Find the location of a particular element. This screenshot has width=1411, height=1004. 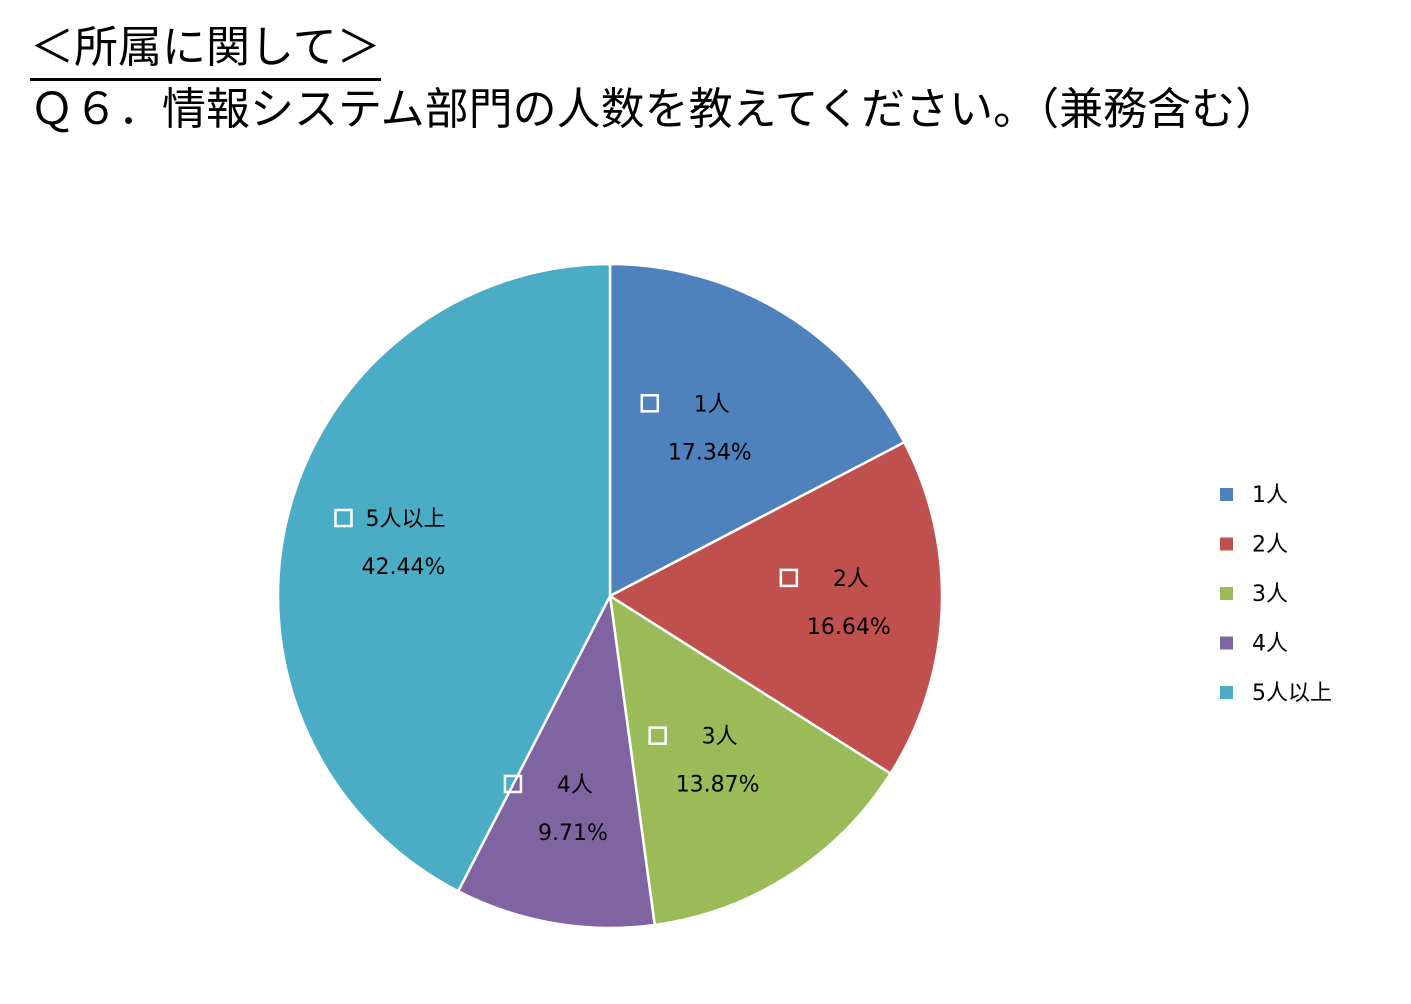

legend-item: 2人 is located at coordinates (1254, 545).